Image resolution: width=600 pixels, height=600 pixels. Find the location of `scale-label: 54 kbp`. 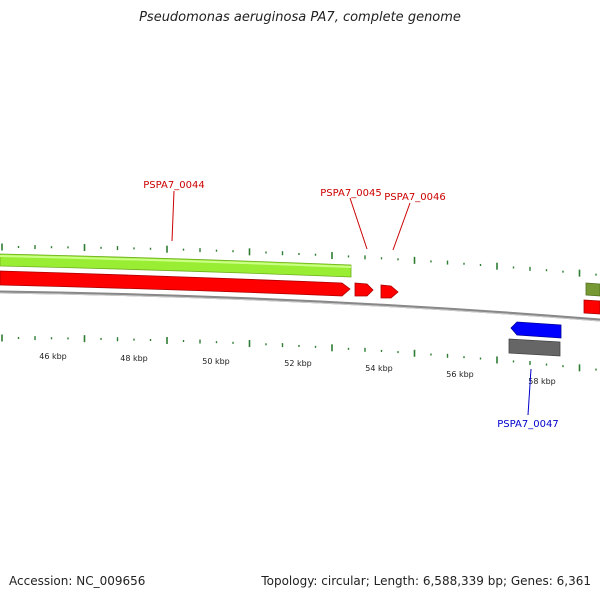

scale-label: 54 kbp is located at coordinates (379, 368).